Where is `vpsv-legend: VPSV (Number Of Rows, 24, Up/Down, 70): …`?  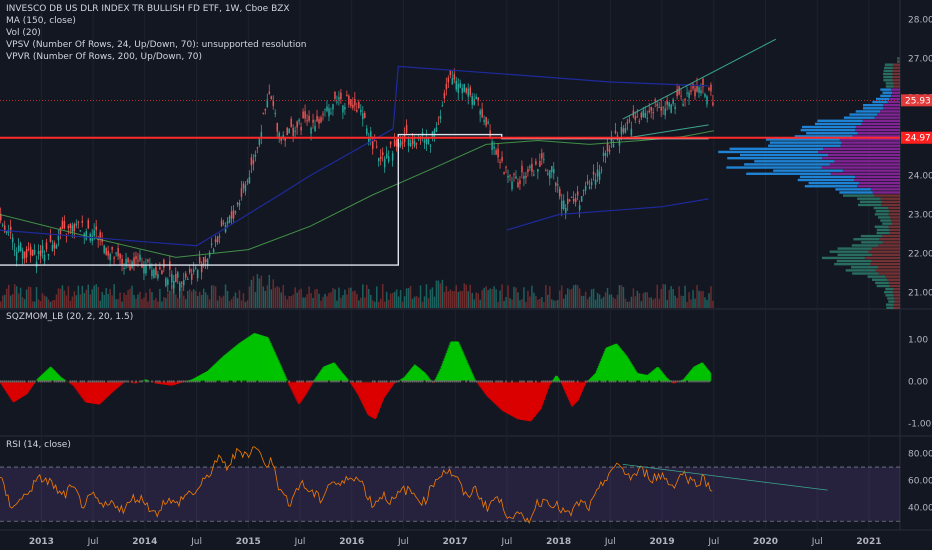 vpsv-legend: VPSV (Number Of Rows, 24, Up/Down, 70): … is located at coordinates (156, 45).